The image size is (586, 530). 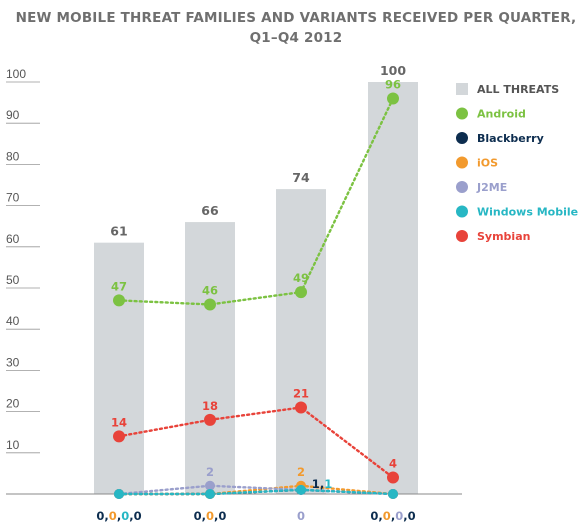 What do you see at coordinates (23, 116) in the screenshot?
I see `y-tick: 90` at bounding box center [23, 116].